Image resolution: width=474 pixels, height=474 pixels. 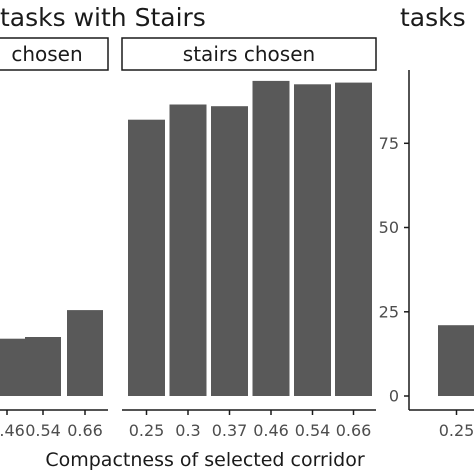 What do you see at coordinates (230, 430) in the screenshot?
I see `x-tick-label-stairs-chosen-0.37: 0.37` at bounding box center [230, 430].